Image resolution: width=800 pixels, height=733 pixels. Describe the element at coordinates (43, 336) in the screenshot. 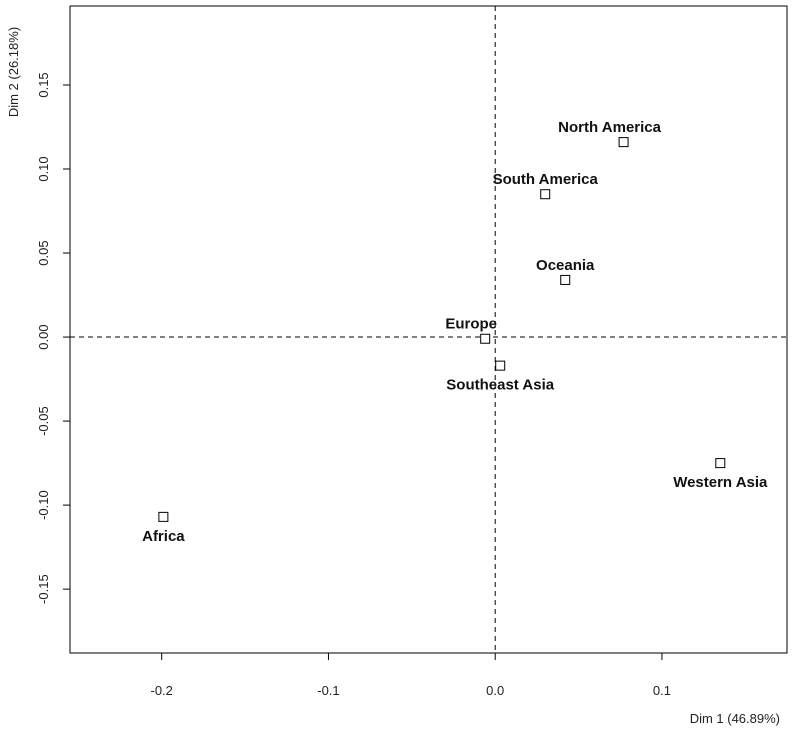

I see `y-tick-label: 0.00` at that location.